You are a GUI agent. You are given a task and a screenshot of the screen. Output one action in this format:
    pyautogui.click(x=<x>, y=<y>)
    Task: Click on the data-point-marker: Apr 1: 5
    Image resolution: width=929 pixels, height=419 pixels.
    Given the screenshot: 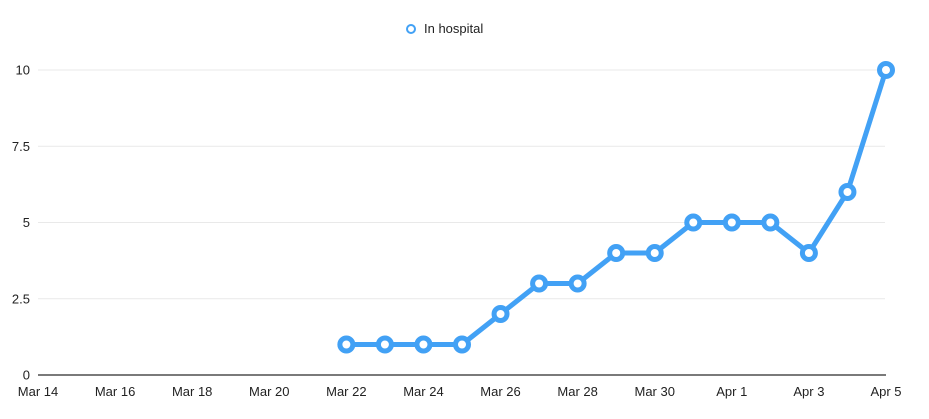 What is the action you would take?
    pyautogui.click(x=731, y=222)
    